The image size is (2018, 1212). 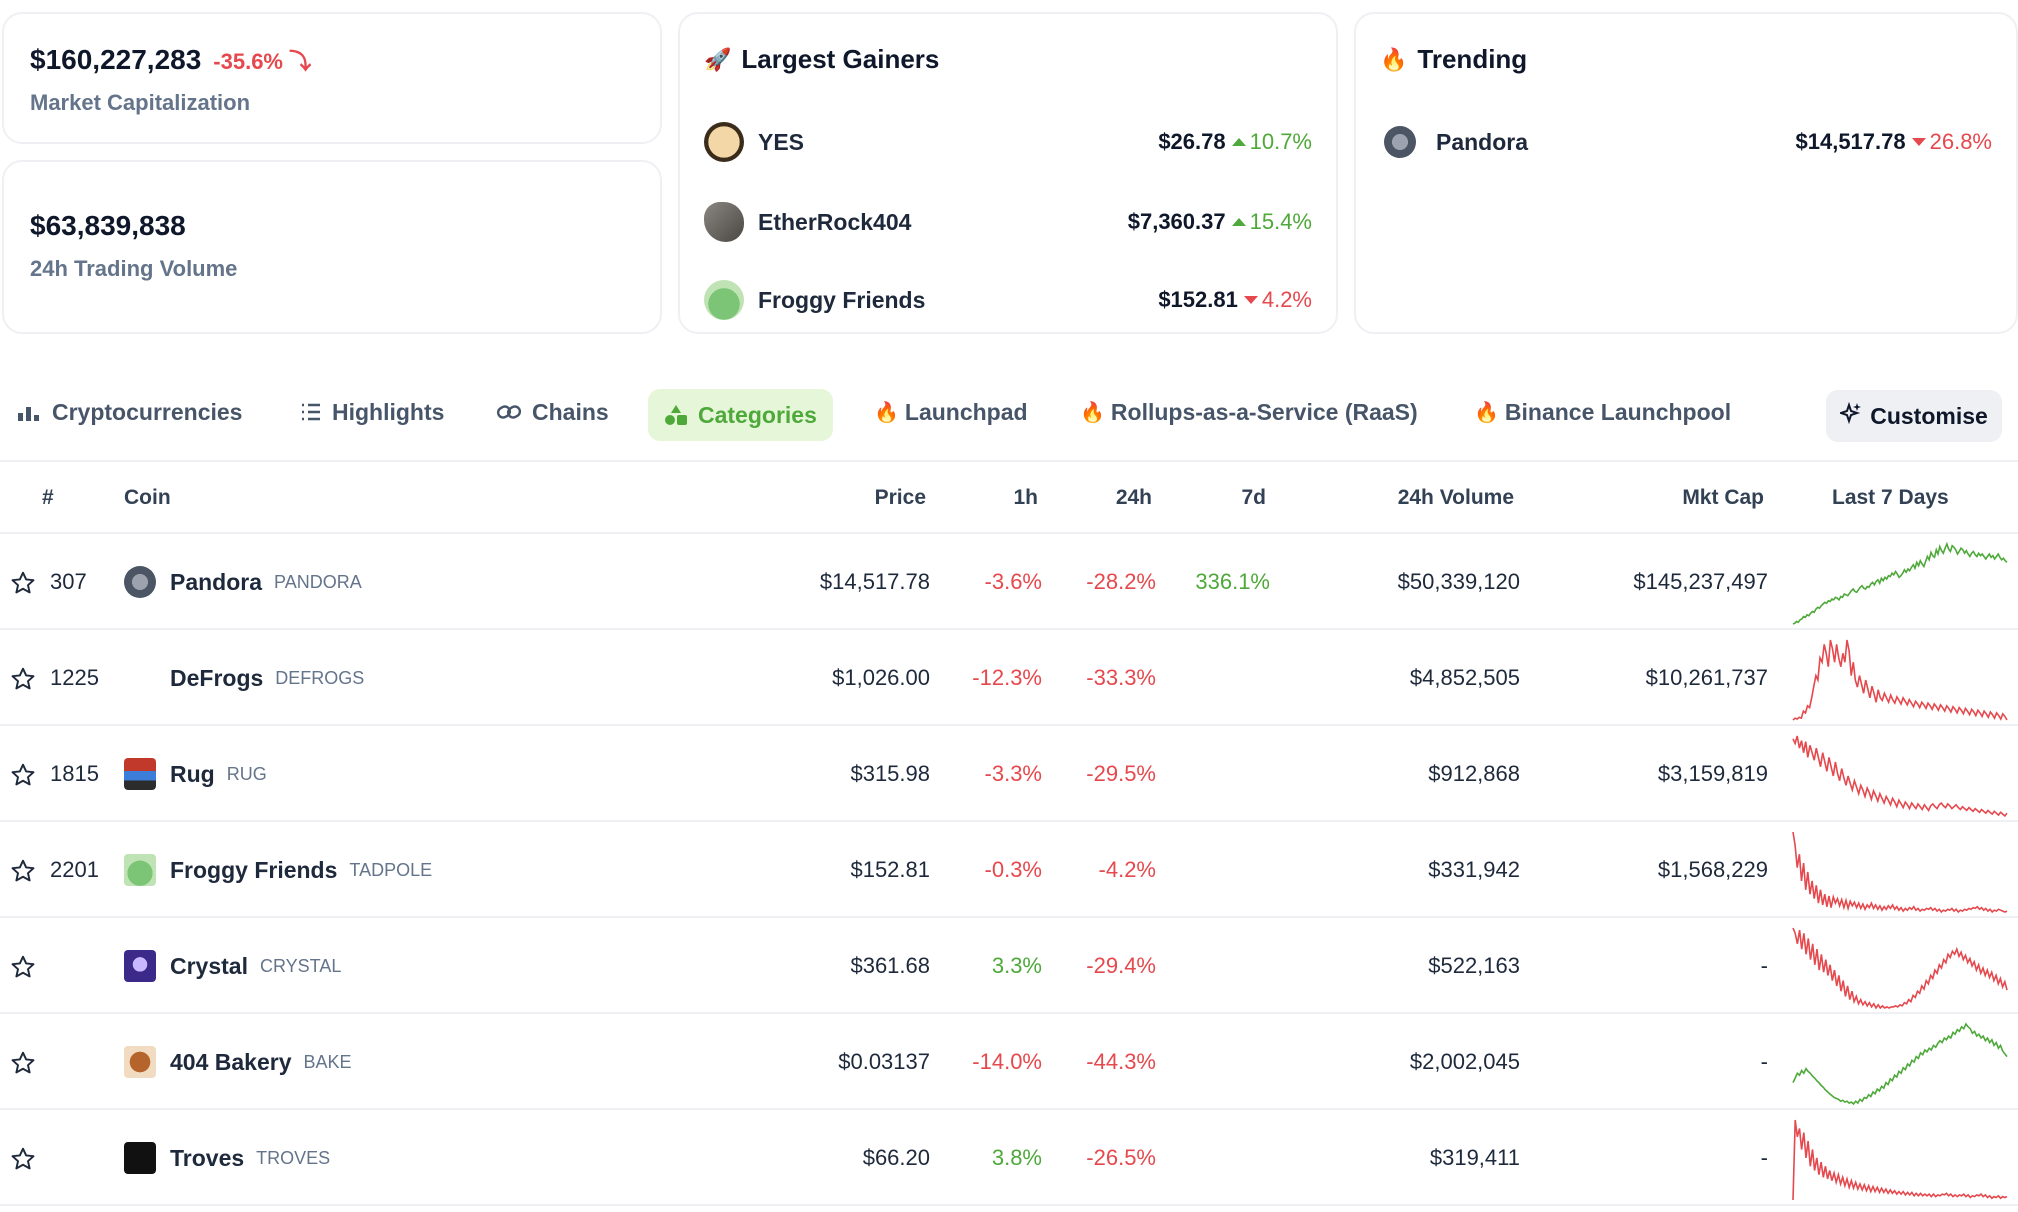 What do you see at coordinates (890, 773) in the screenshot?
I see `price-cell: $315.98` at bounding box center [890, 773].